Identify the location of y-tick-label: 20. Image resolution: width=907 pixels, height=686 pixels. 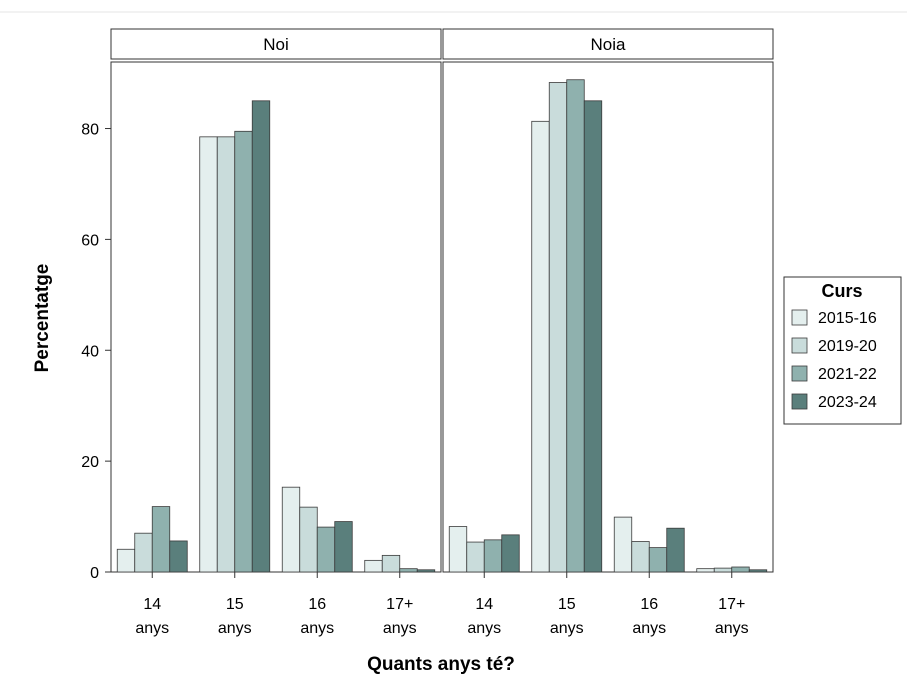
(90, 462).